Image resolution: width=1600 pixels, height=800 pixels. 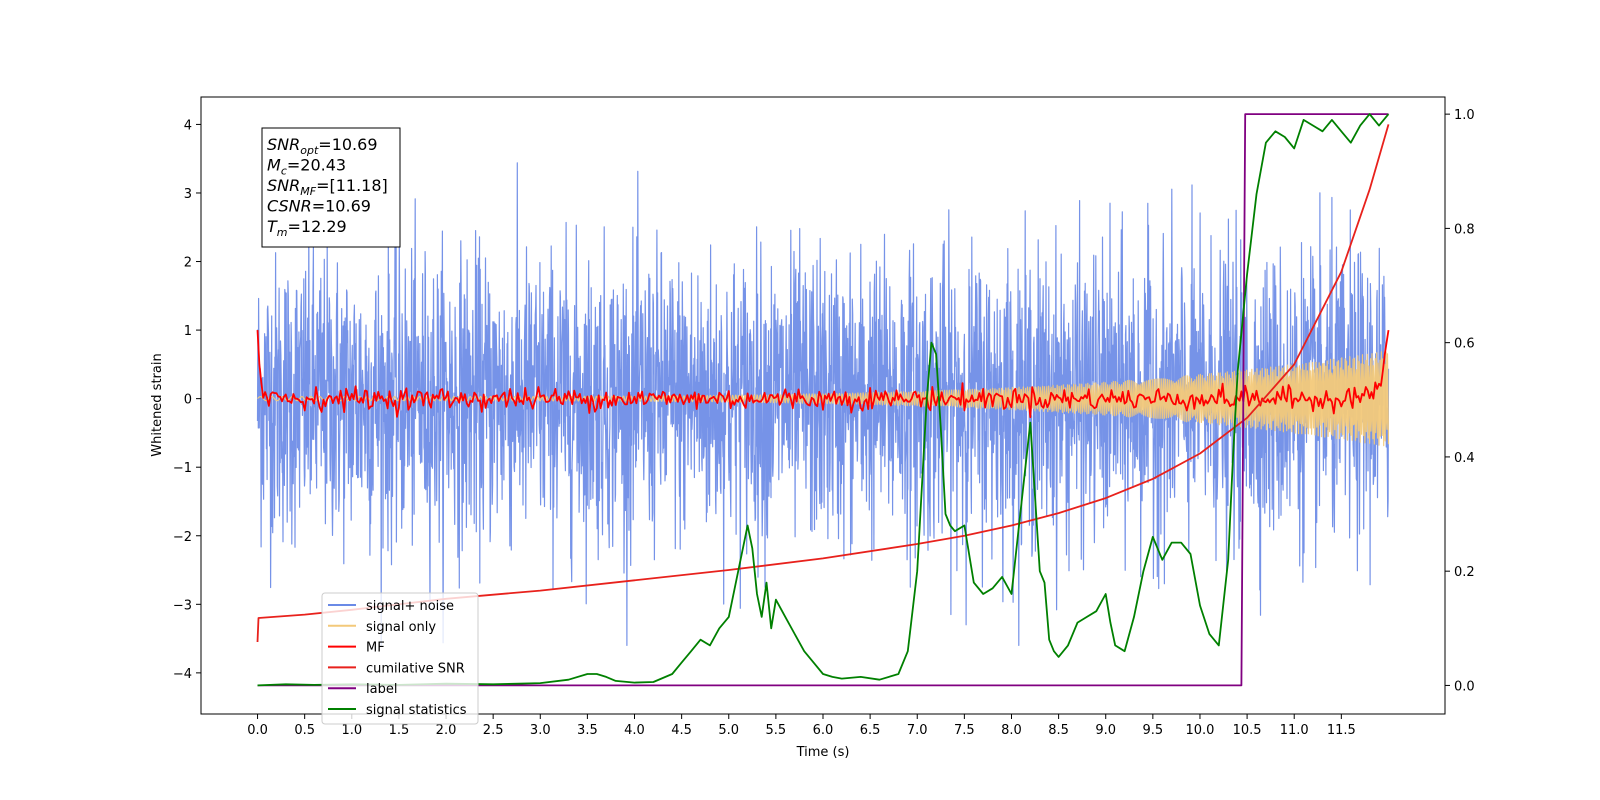 I want to click on x-tick-label: 9.5, so click(x=1153, y=730).